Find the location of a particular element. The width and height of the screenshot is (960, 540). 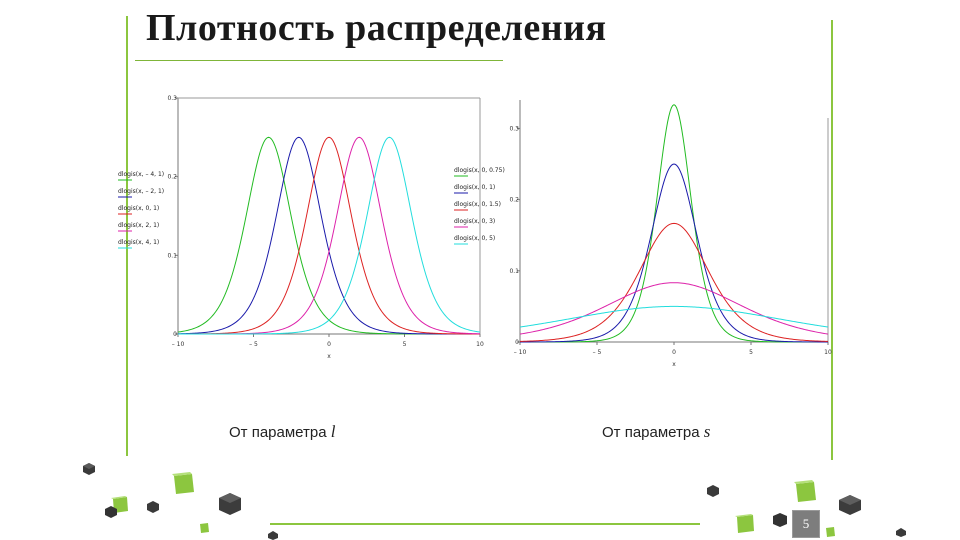

caption-location-text: От параметра is located at coordinates (280, 432).